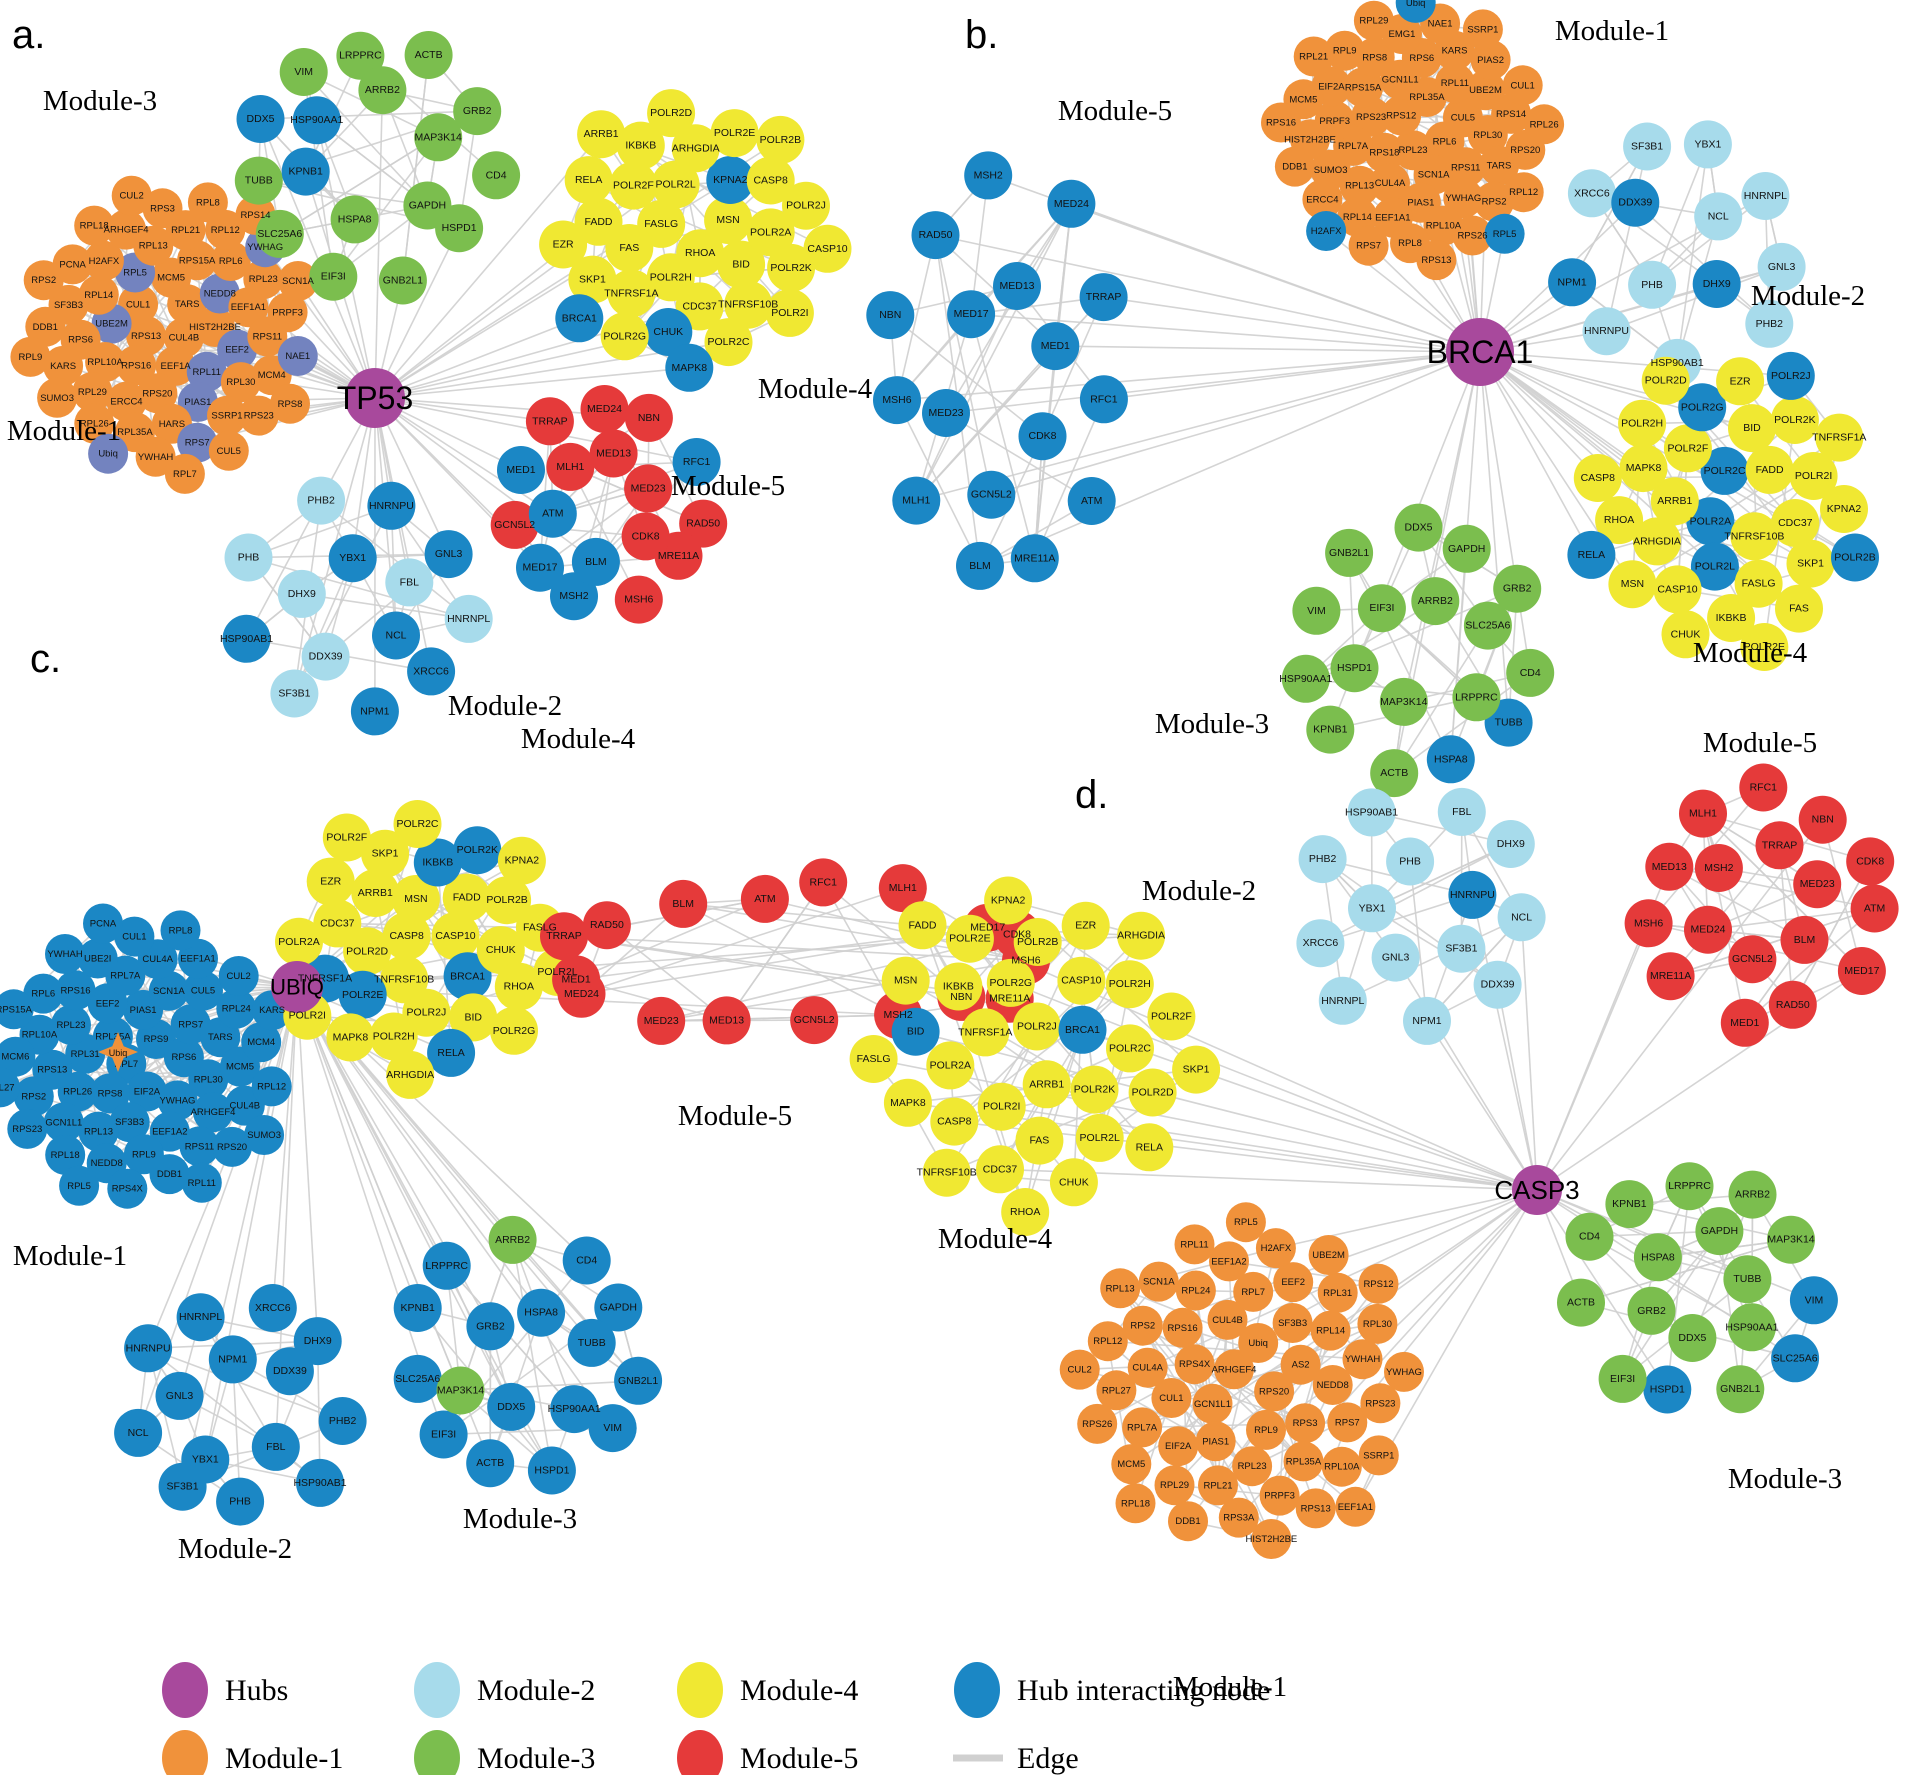  Describe the element at coordinates (1183, 1328) in the screenshot. I see `node-label: RPS16` at that location.